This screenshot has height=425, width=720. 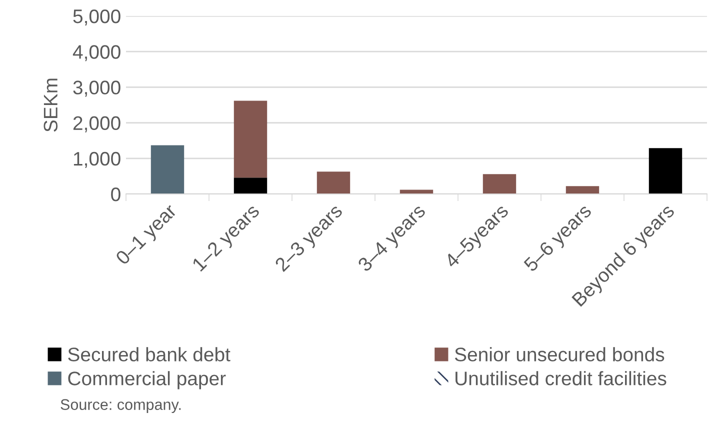 I want to click on legend-label: Unutilised credit facilities, so click(x=561, y=378).